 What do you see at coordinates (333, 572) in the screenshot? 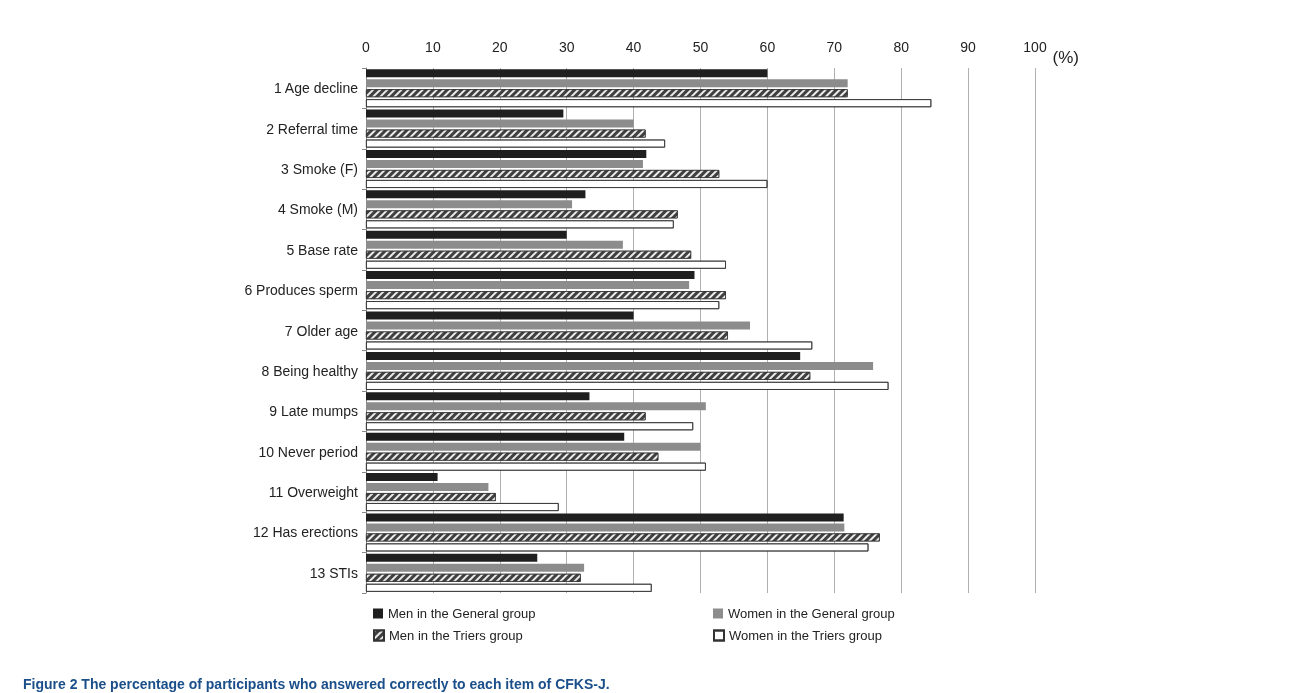
I see `y-tick-label: 13 STIs` at bounding box center [333, 572].